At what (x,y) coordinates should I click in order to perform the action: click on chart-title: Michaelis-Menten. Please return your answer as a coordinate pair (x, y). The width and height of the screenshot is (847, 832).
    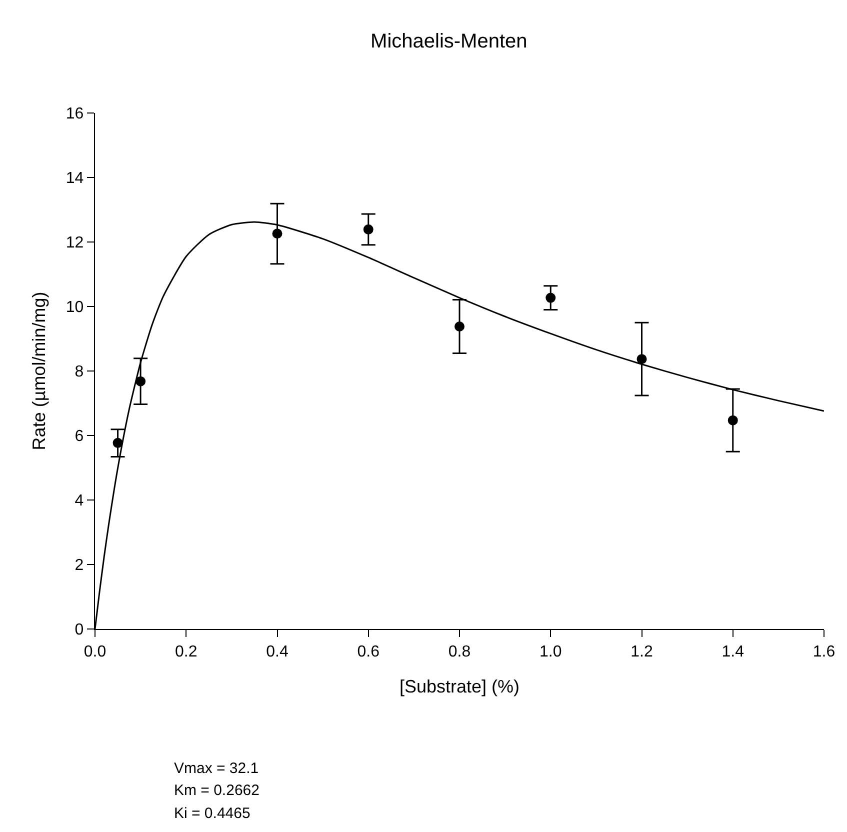
    Looking at the image, I should click on (449, 41).